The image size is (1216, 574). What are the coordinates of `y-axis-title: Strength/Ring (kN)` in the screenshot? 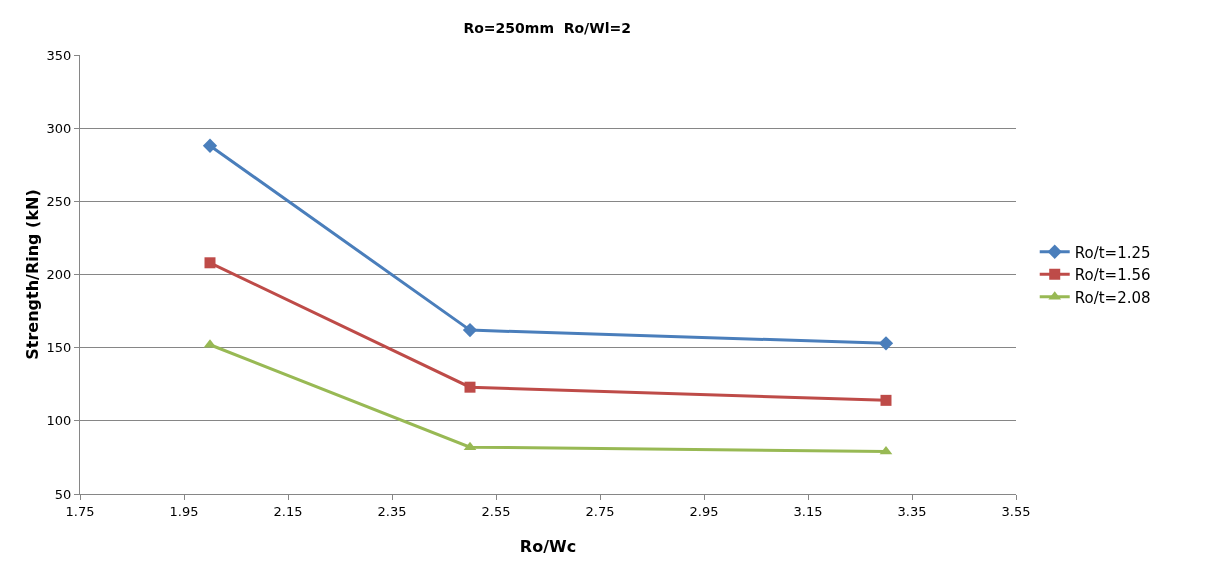 It's located at (32, 274).